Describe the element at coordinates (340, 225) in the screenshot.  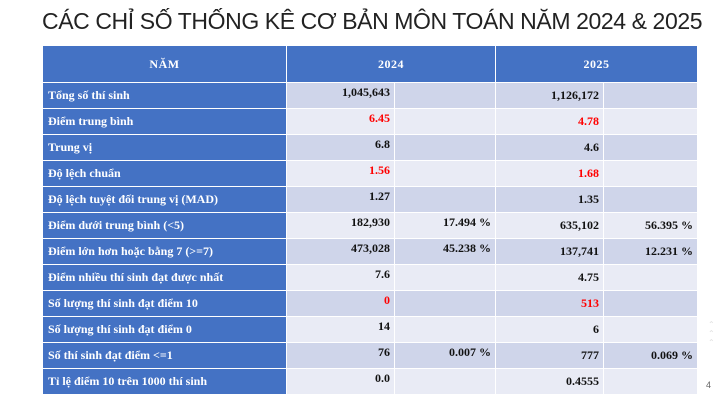
I see `value-2024: 182,930` at that location.